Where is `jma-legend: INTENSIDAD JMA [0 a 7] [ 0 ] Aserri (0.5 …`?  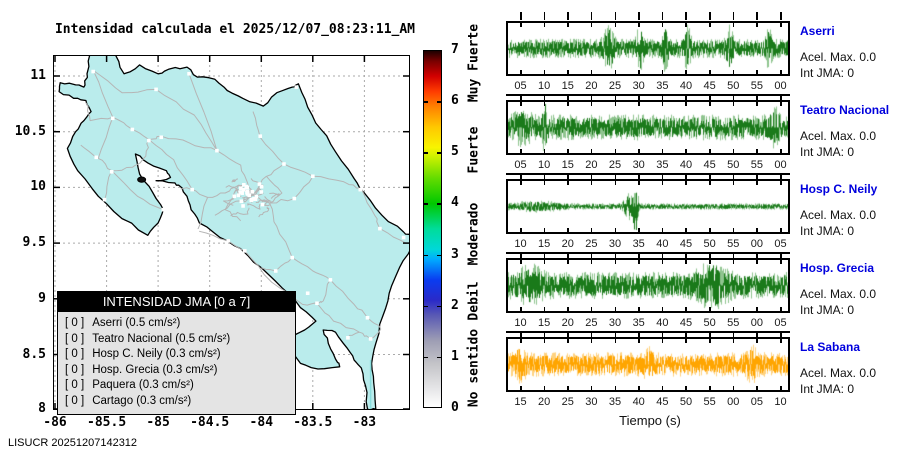
jma-legend: INTENSIDAD JMA [0 a 7] [ 0 ] Aserri (0.5 … is located at coordinates (176, 353).